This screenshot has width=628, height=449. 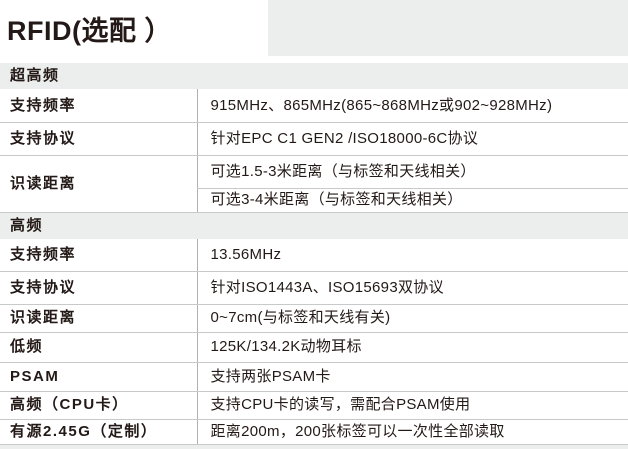 What do you see at coordinates (89, 30) in the screenshot?
I see `page-title: RFID(选配 ）` at bounding box center [89, 30].